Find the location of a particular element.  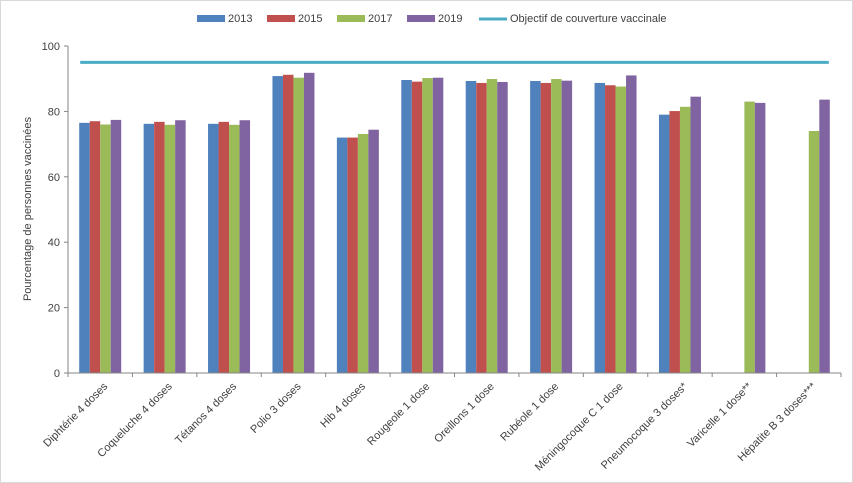

x-category-label: Tétanos 4 doses is located at coordinates (206, 413).